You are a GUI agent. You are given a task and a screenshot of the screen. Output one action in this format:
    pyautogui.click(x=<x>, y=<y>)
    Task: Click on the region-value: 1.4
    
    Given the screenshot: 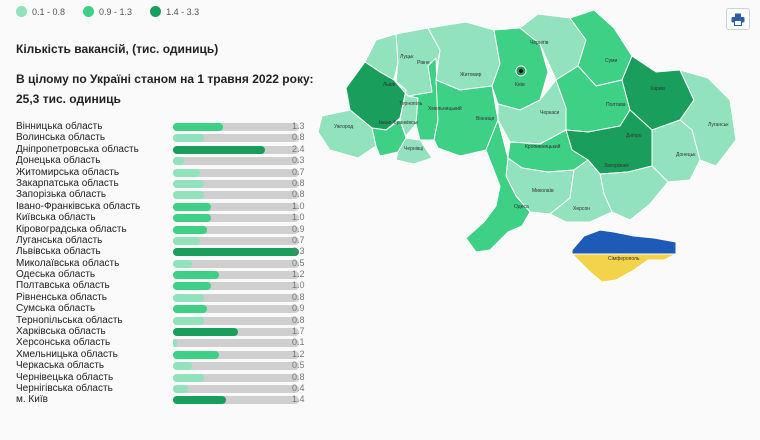 What is the action you would take?
    pyautogui.click(x=298, y=399)
    